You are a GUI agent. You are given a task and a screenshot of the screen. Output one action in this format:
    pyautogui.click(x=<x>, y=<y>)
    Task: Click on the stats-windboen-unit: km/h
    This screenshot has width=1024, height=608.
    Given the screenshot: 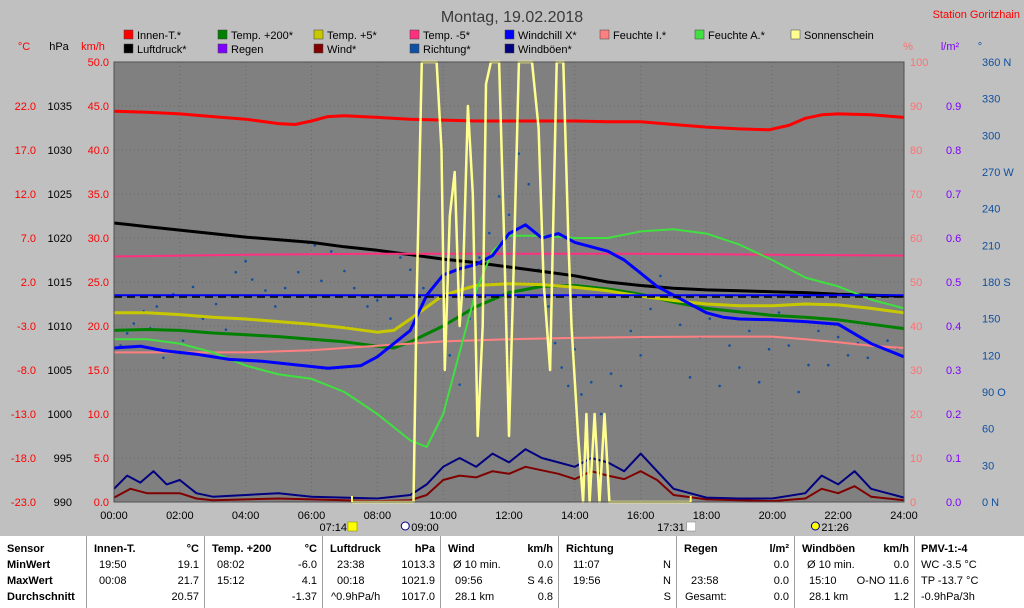 What is the action you would take?
    pyautogui.click(x=896, y=549)
    